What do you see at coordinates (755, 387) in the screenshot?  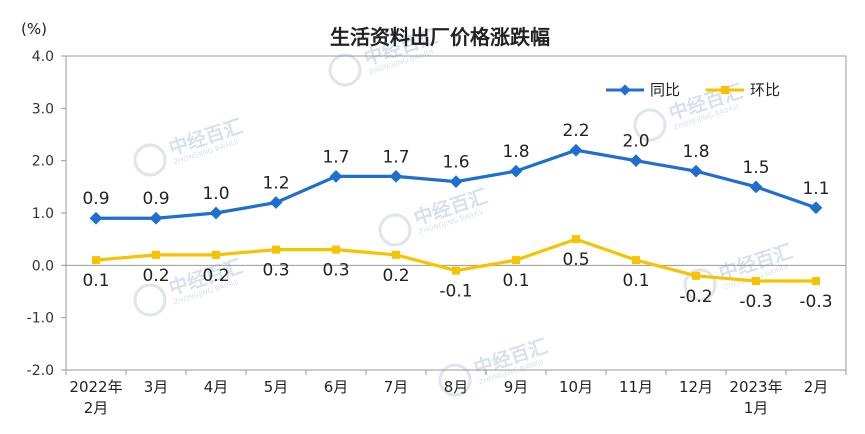 I see `x-tick-label: 2023年` at bounding box center [755, 387].